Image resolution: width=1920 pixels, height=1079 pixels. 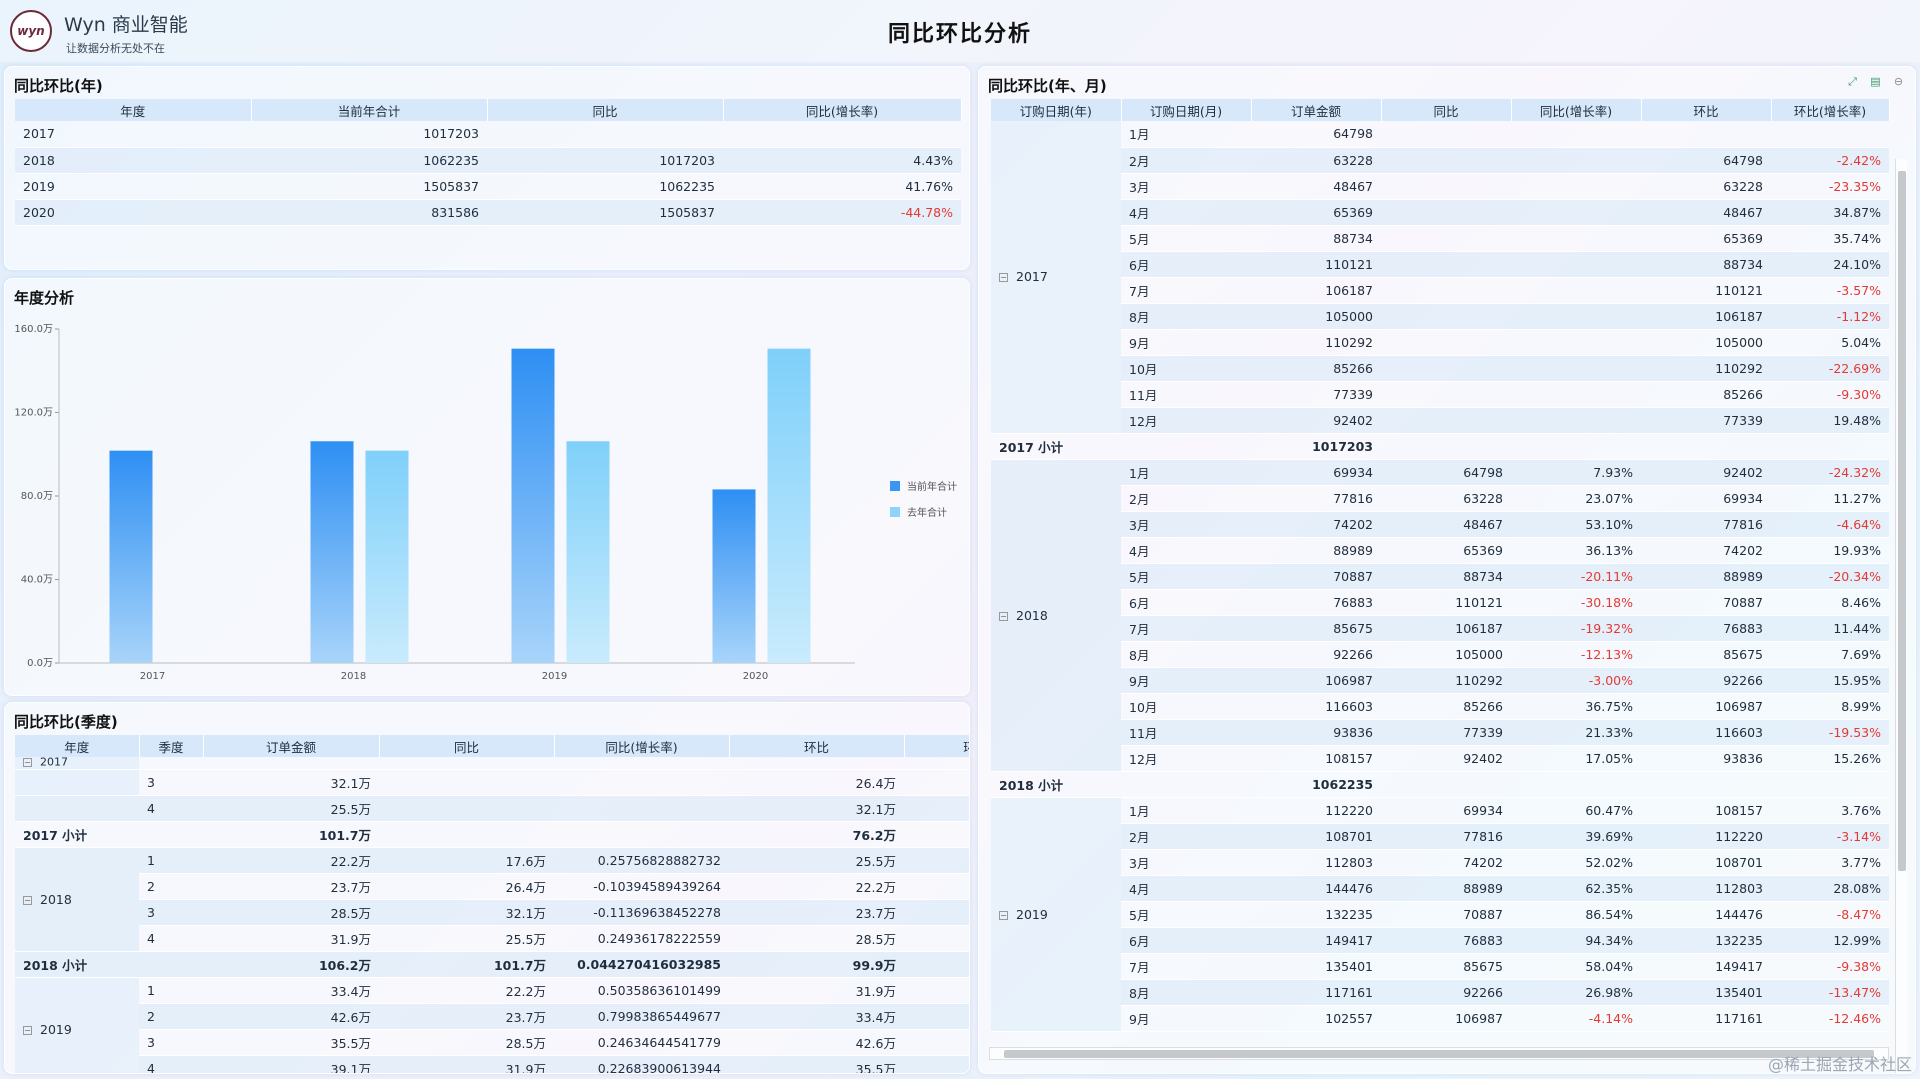 What do you see at coordinates (936, 860) in the screenshot?
I see `table-cell: -0.1` at bounding box center [936, 860].